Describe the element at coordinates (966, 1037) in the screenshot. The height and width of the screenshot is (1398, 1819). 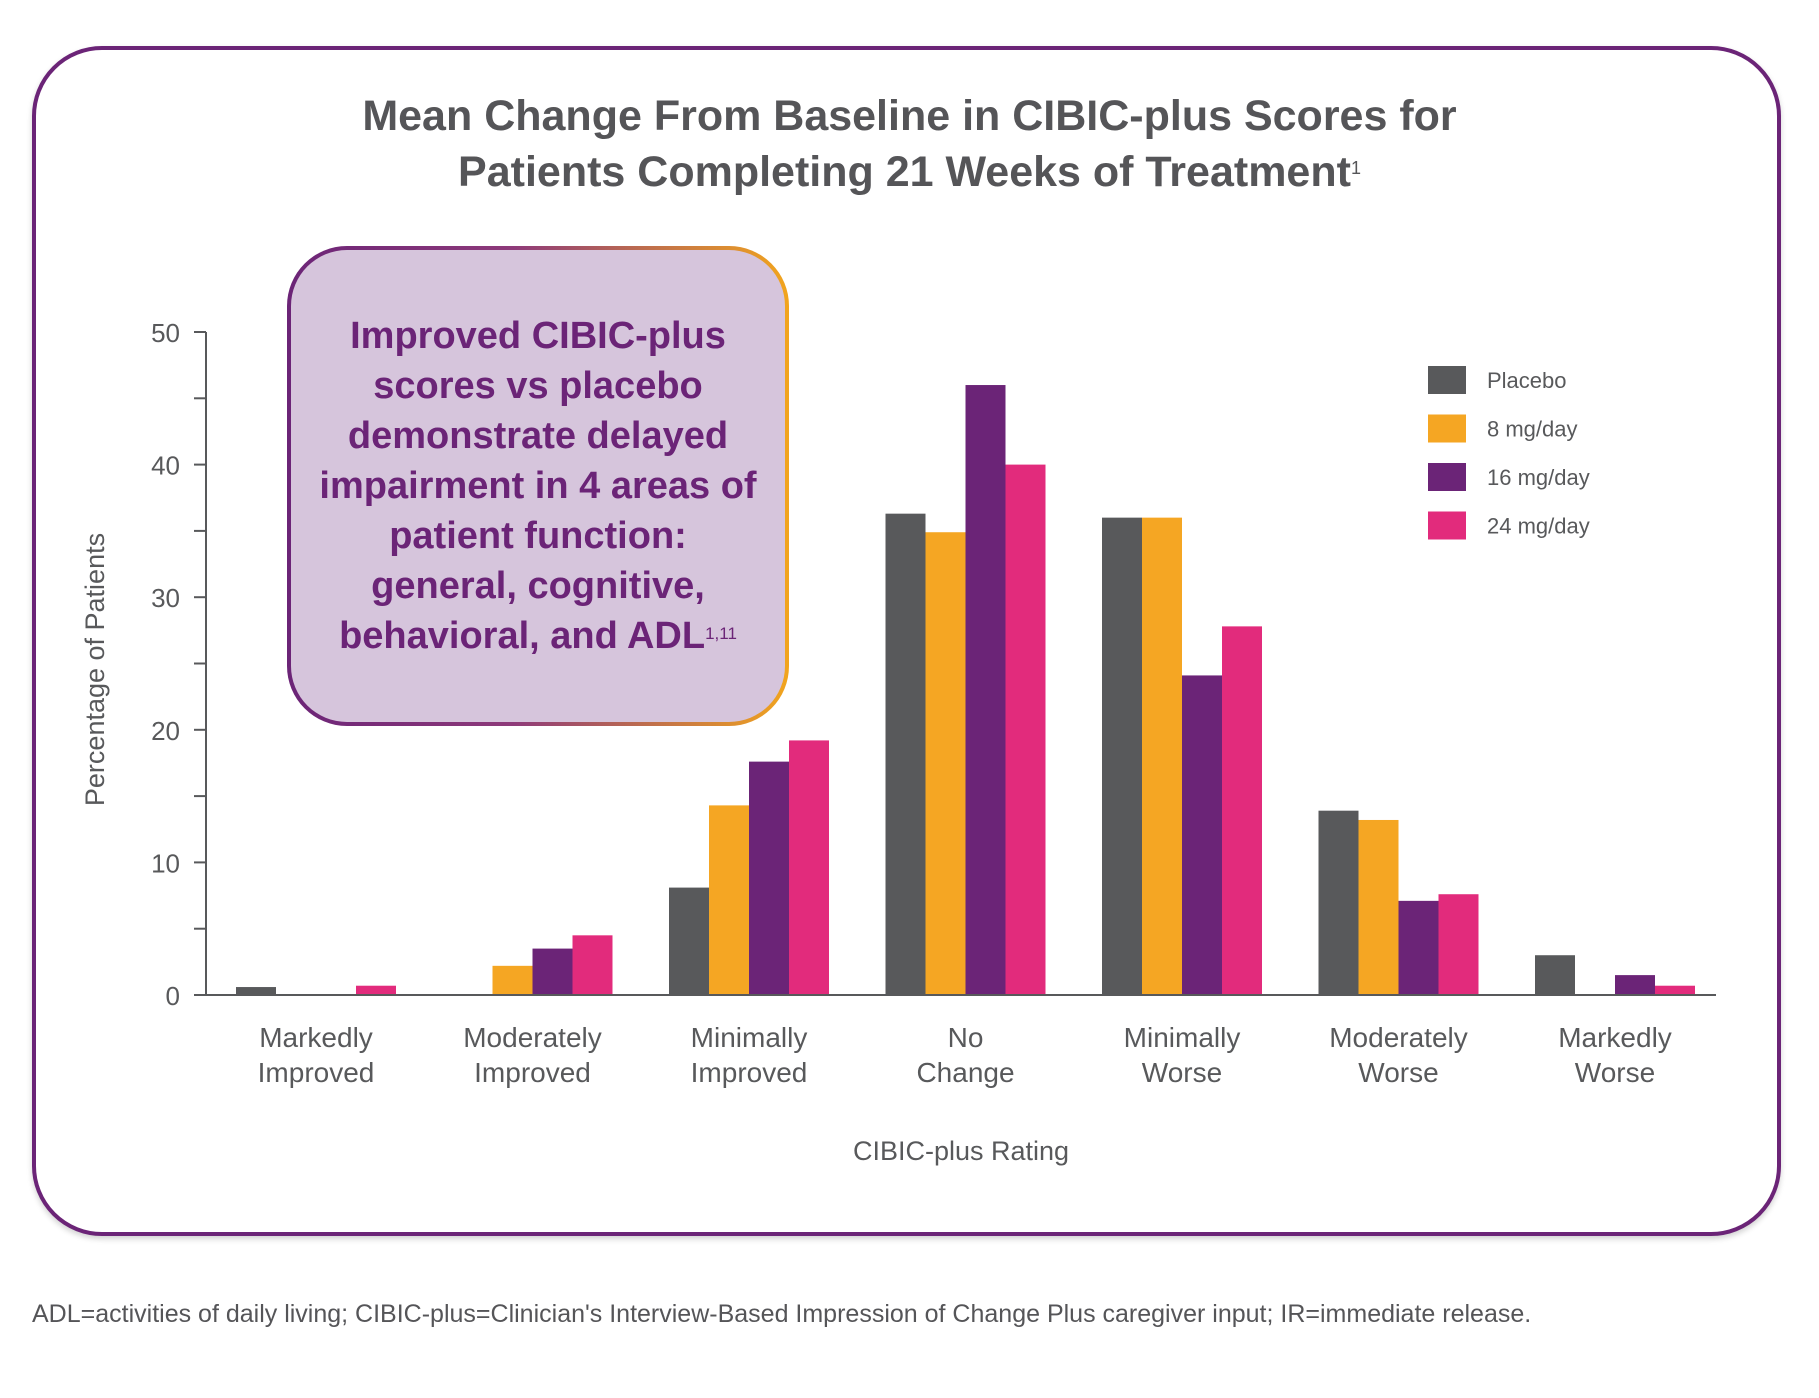
I see `x-tick-label: No` at that location.